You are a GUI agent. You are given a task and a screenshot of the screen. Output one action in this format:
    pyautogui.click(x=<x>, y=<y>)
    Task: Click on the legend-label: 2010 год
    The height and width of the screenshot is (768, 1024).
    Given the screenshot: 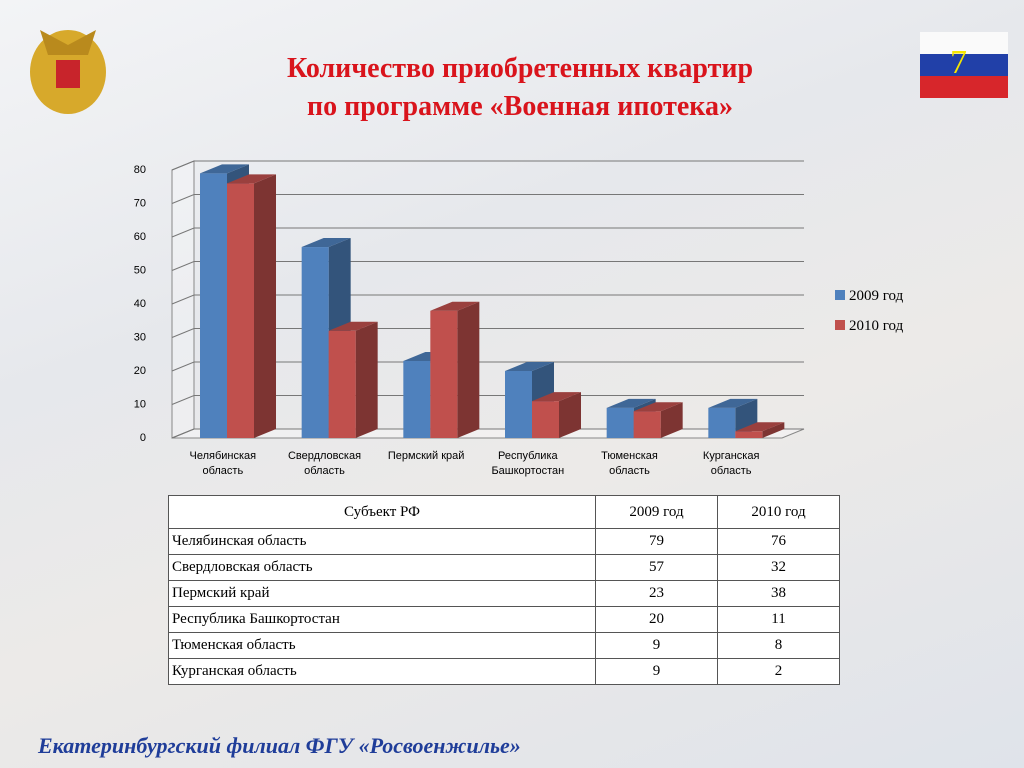 What is the action you would take?
    pyautogui.click(x=876, y=326)
    